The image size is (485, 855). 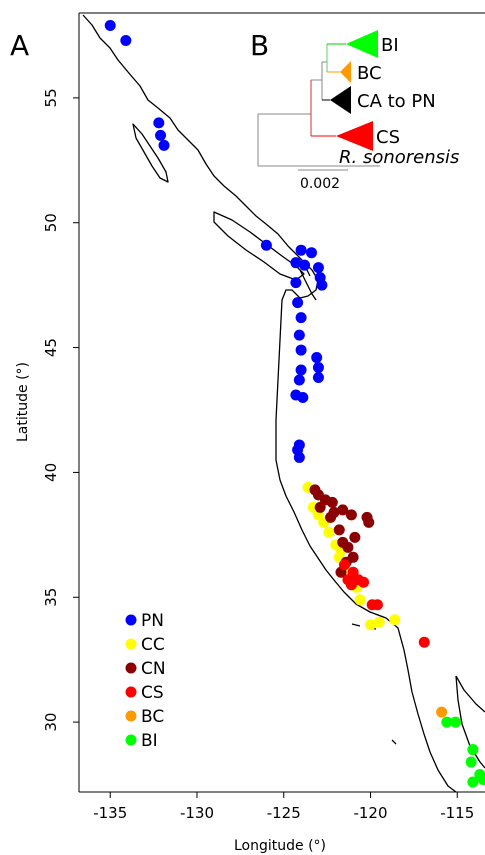 I want to click on x-tick-label: -125, so click(x=284, y=813).